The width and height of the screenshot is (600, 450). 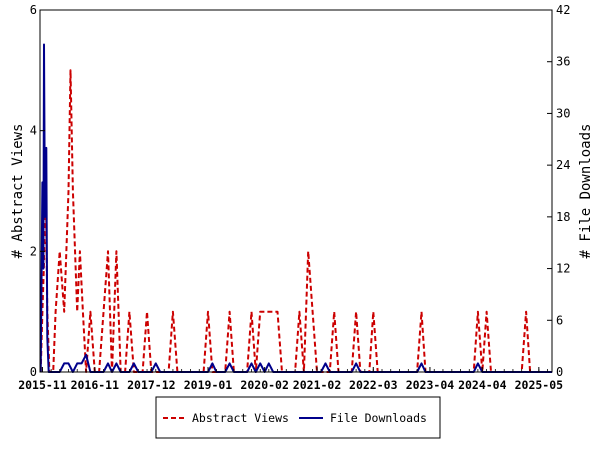 What do you see at coordinates (18, 191) in the screenshot?
I see `y-axis-label: # Abstract Views` at bounding box center [18, 191].